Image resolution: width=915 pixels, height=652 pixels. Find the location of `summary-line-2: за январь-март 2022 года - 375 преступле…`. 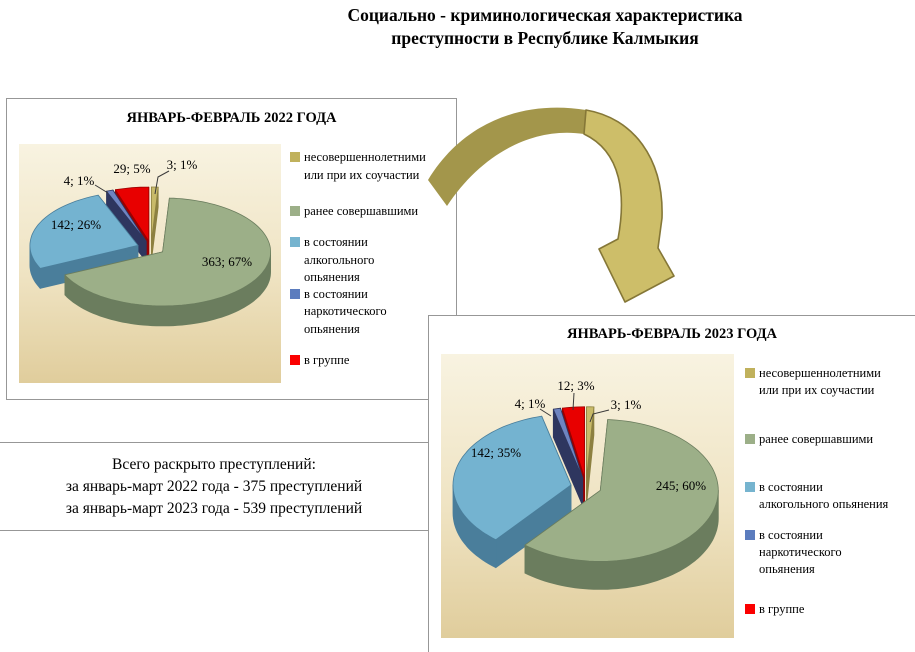

summary-line-2: за январь-март 2022 года - 375 преступле… is located at coordinates (214, 486).